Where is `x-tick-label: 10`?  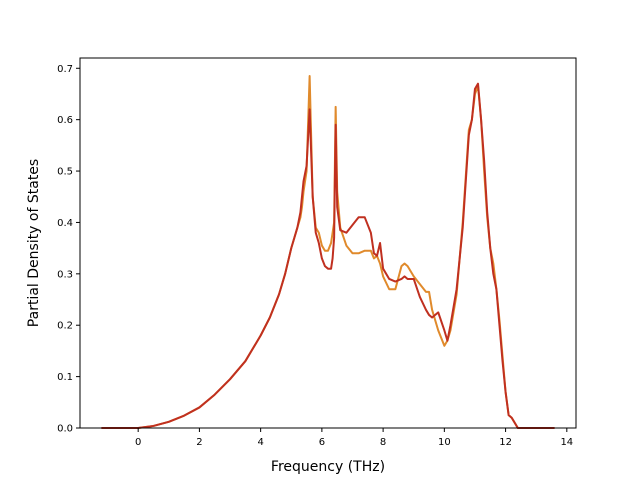 x-tick-label: 10 is located at coordinates (444, 442).